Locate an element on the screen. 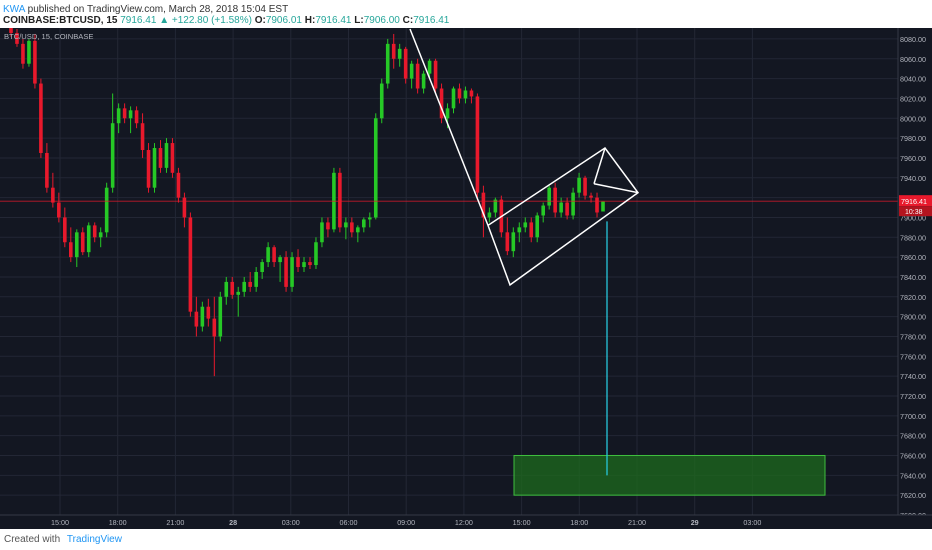 Image resolution: width=932 pixels, height=550 pixels. x-axis is located at coordinates (466, 522).